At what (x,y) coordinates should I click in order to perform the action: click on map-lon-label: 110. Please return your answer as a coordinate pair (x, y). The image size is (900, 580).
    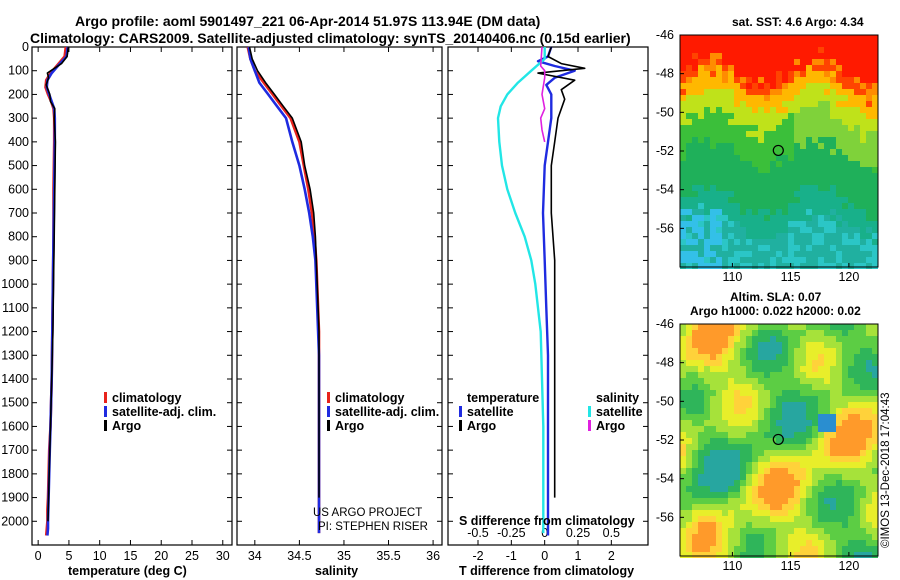
    Looking at the image, I should click on (732, 277).